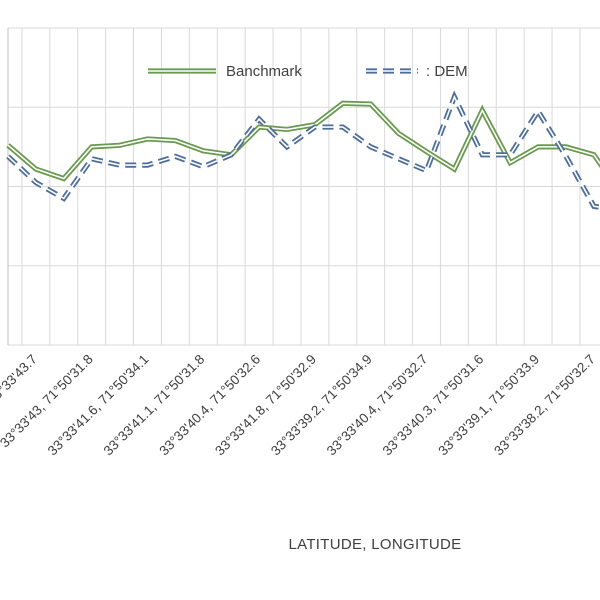  Describe the element at coordinates (20, 380) in the screenshot. I see `x-tick-label: 33°33'43.7` at that location.